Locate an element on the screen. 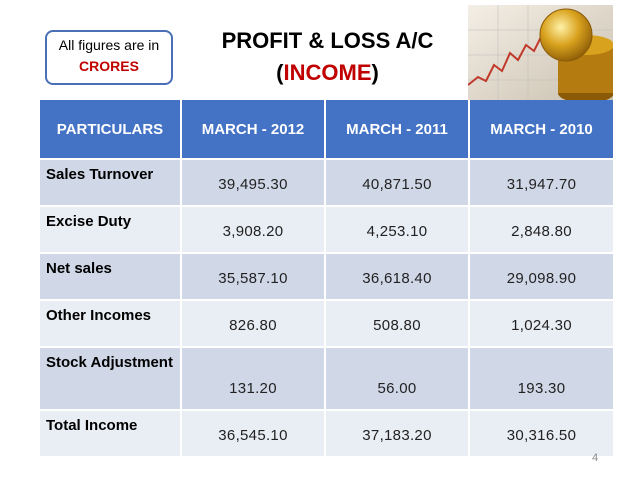  value-cell: 508.80 is located at coordinates (398, 324).